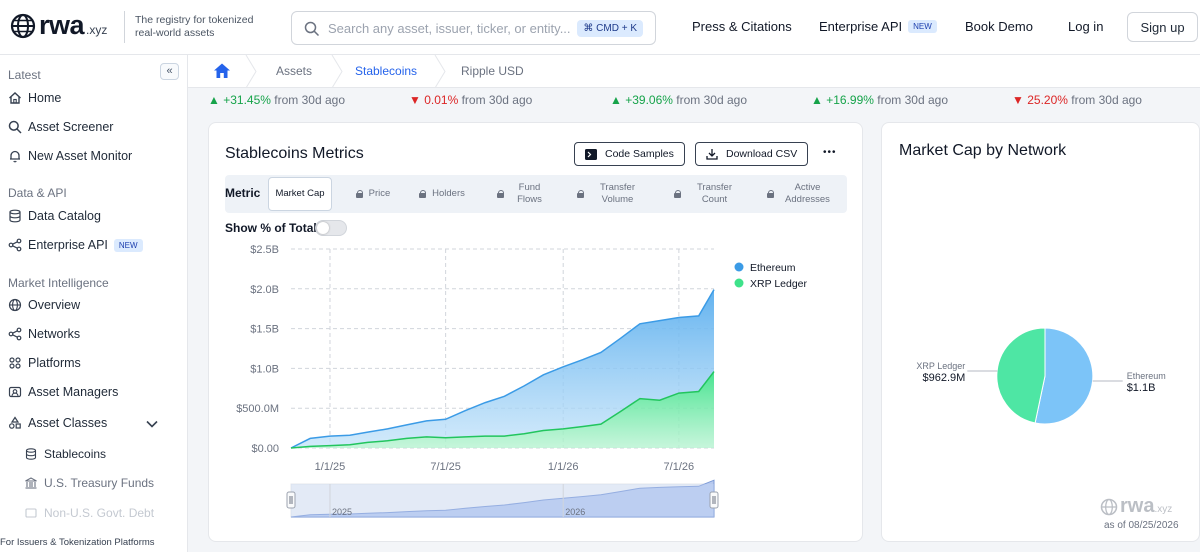 The image size is (1200, 552). What do you see at coordinates (294, 71) in the screenshot?
I see `breadcrumb-assets: Assets` at bounding box center [294, 71].